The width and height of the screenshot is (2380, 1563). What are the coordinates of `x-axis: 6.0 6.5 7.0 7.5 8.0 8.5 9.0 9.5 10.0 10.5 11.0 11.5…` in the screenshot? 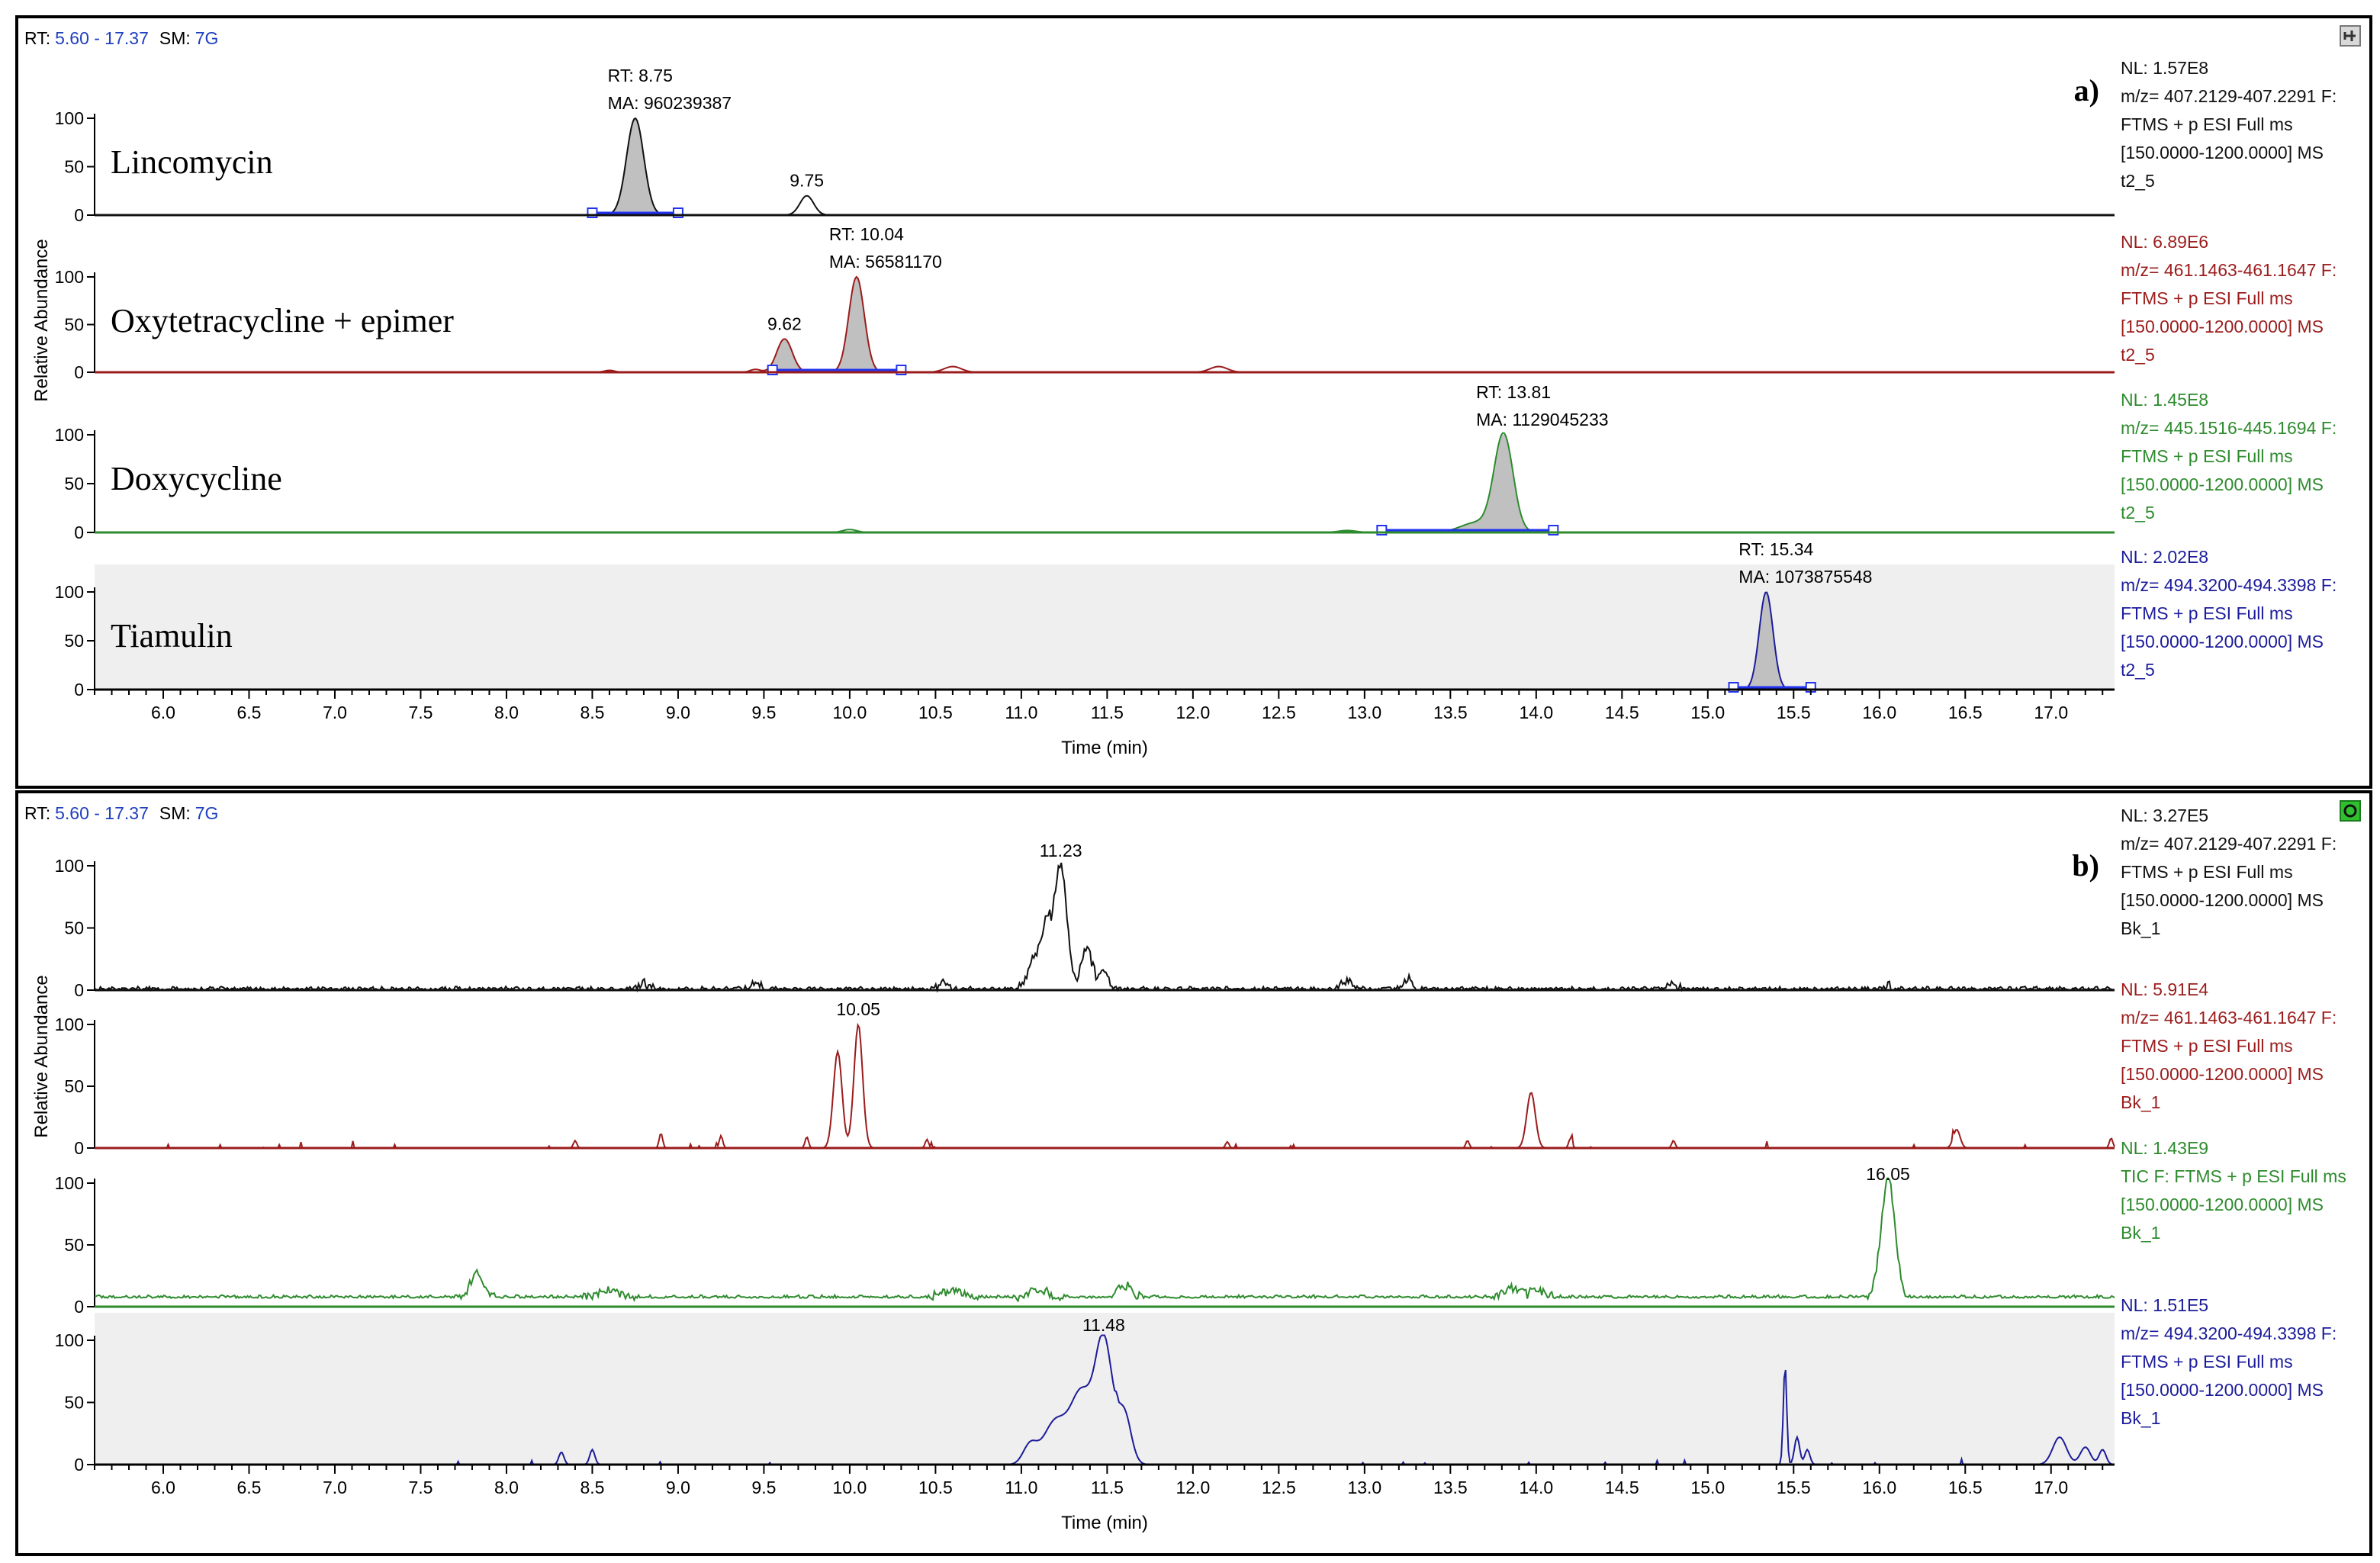 It's located at (1104, 723).